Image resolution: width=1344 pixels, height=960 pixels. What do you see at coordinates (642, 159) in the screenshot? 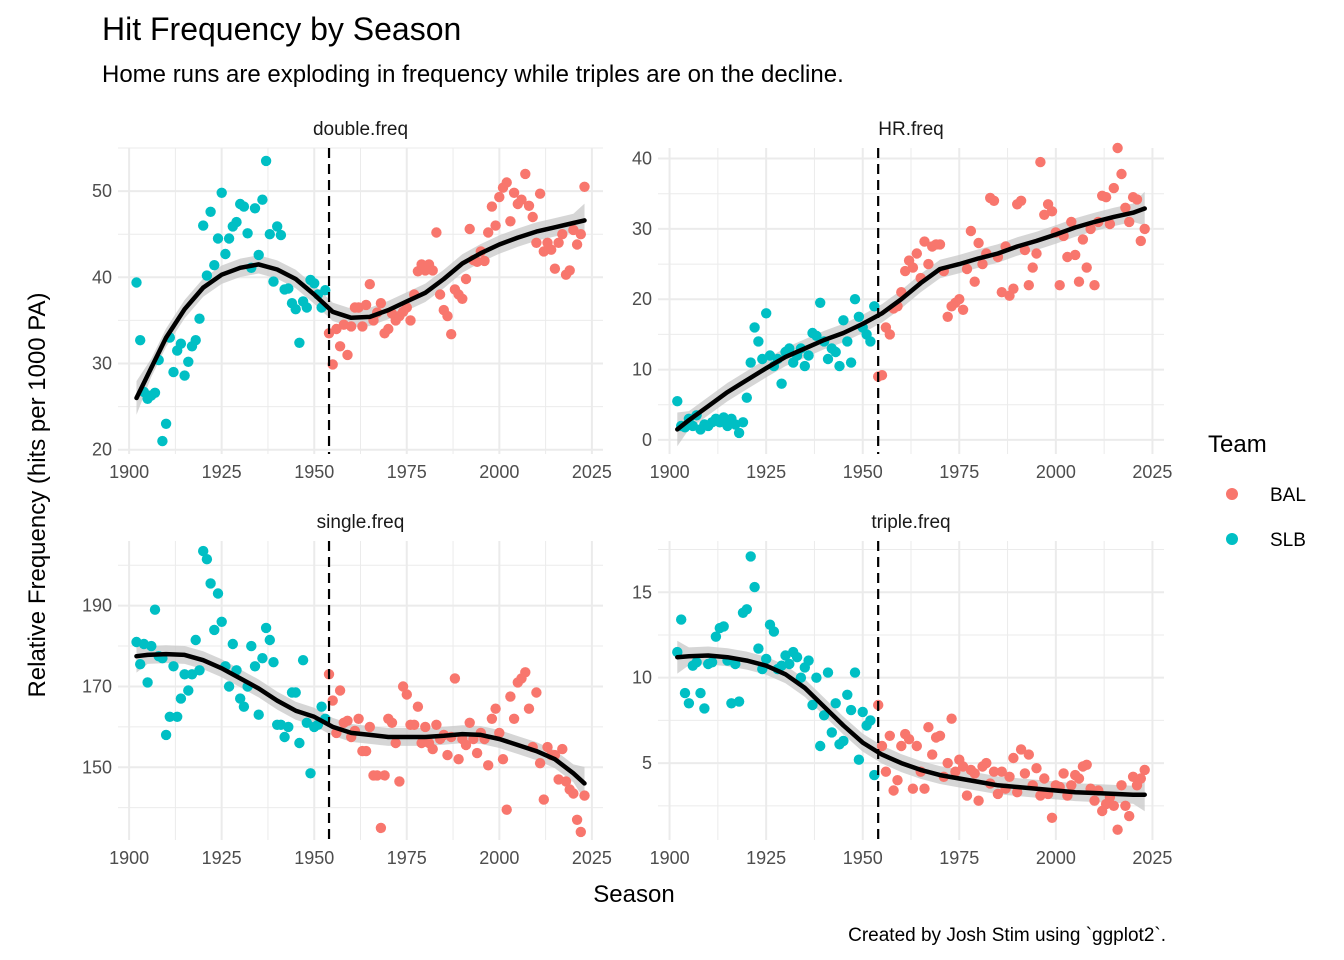
I see `y-tick-label: 40` at bounding box center [642, 159].